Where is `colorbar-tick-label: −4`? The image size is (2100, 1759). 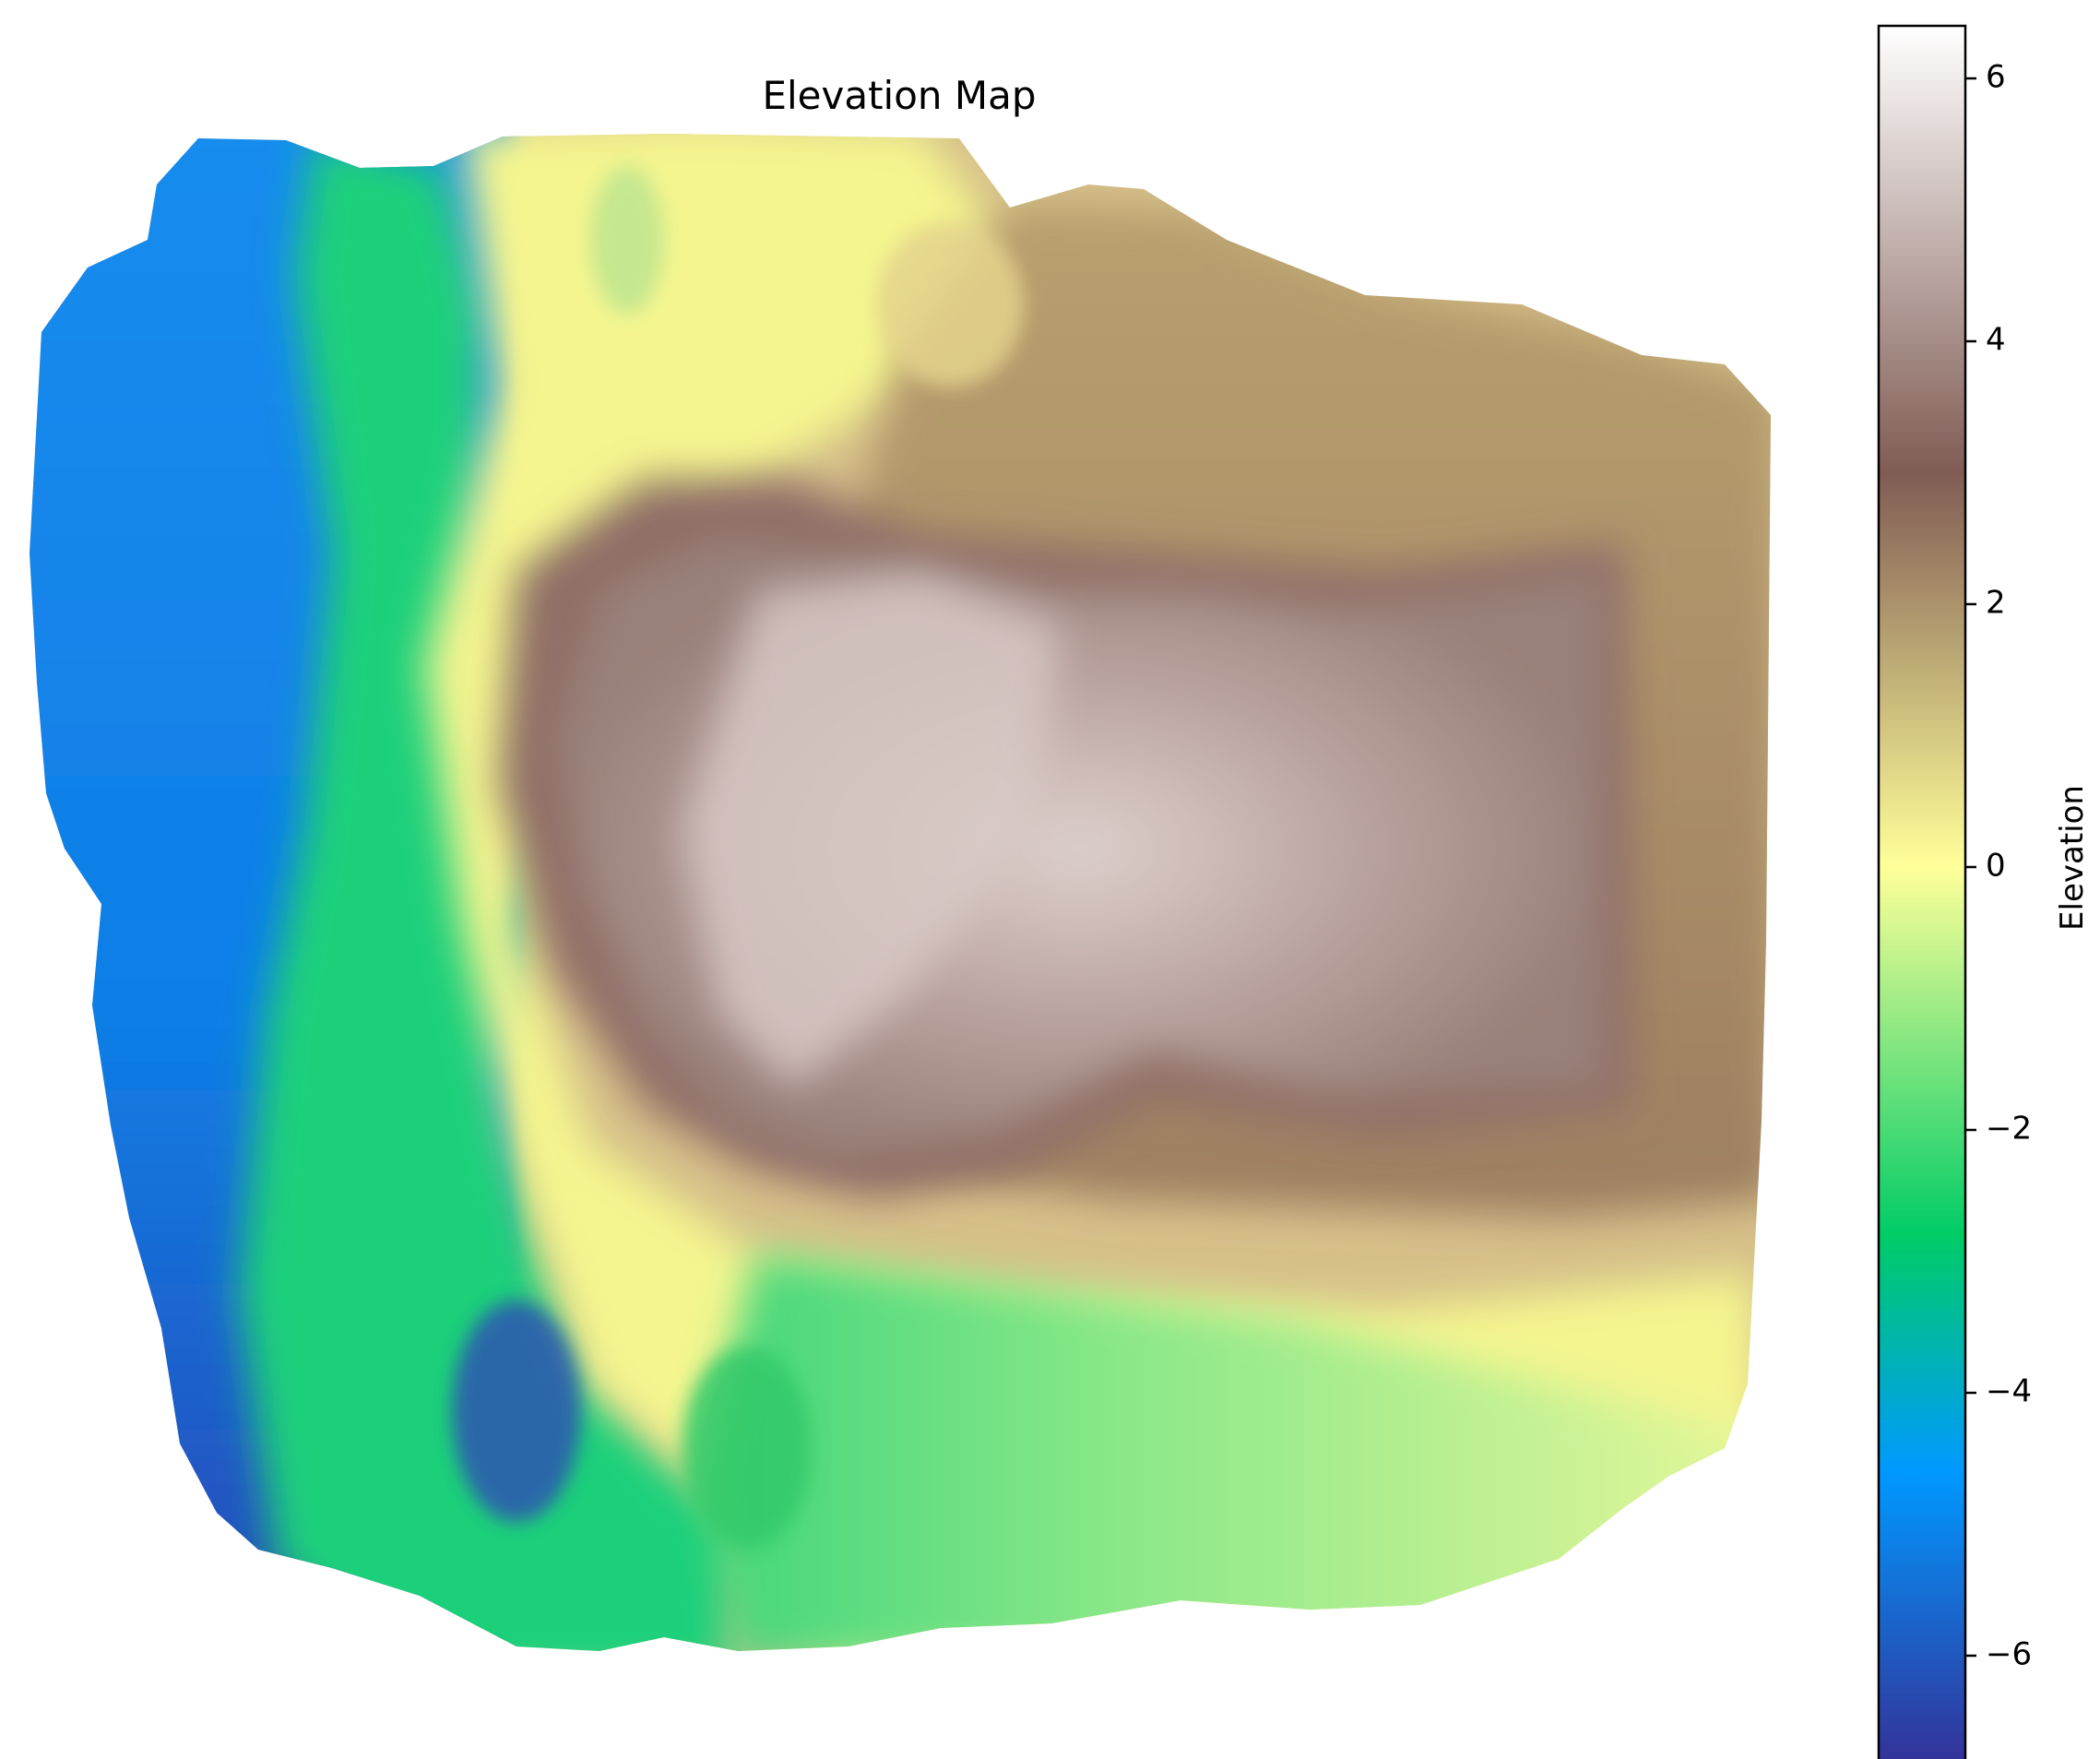 colorbar-tick-label: −4 is located at coordinates (2009, 1392).